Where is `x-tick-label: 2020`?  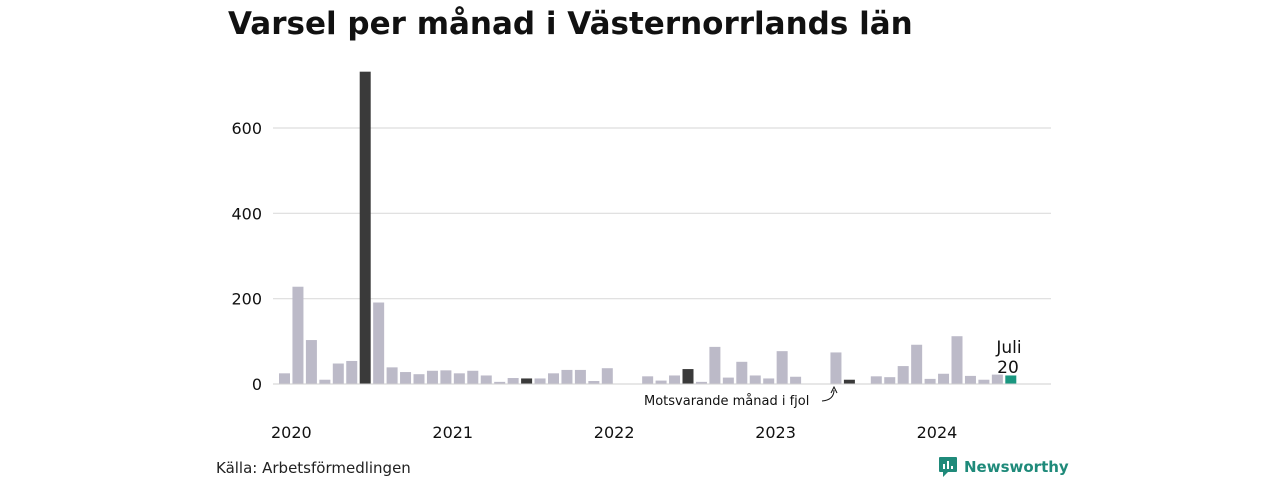 x-tick-label: 2020 is located at coordinates (291, 432).